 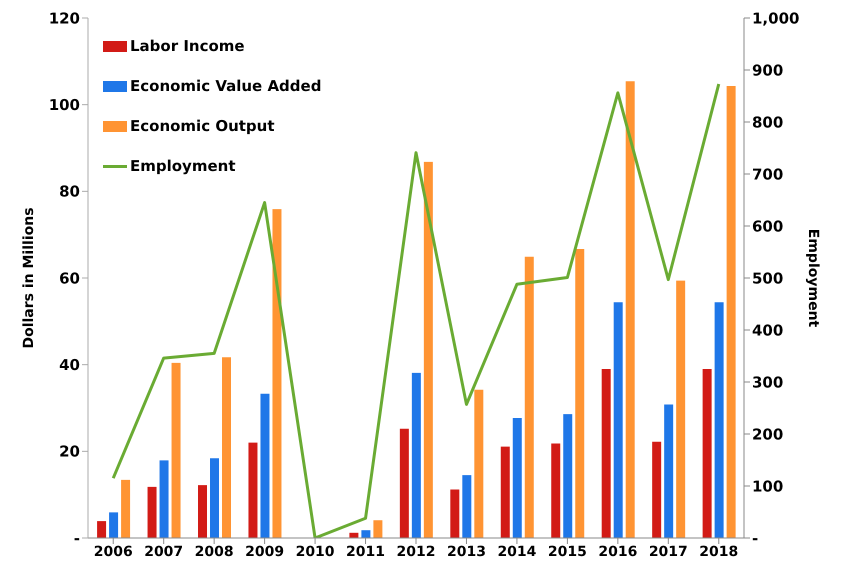 What do you see at coordinates (567, 552) in the screenshot?
I see `x-tick-label: 2015` at bounding box center [567, 552].